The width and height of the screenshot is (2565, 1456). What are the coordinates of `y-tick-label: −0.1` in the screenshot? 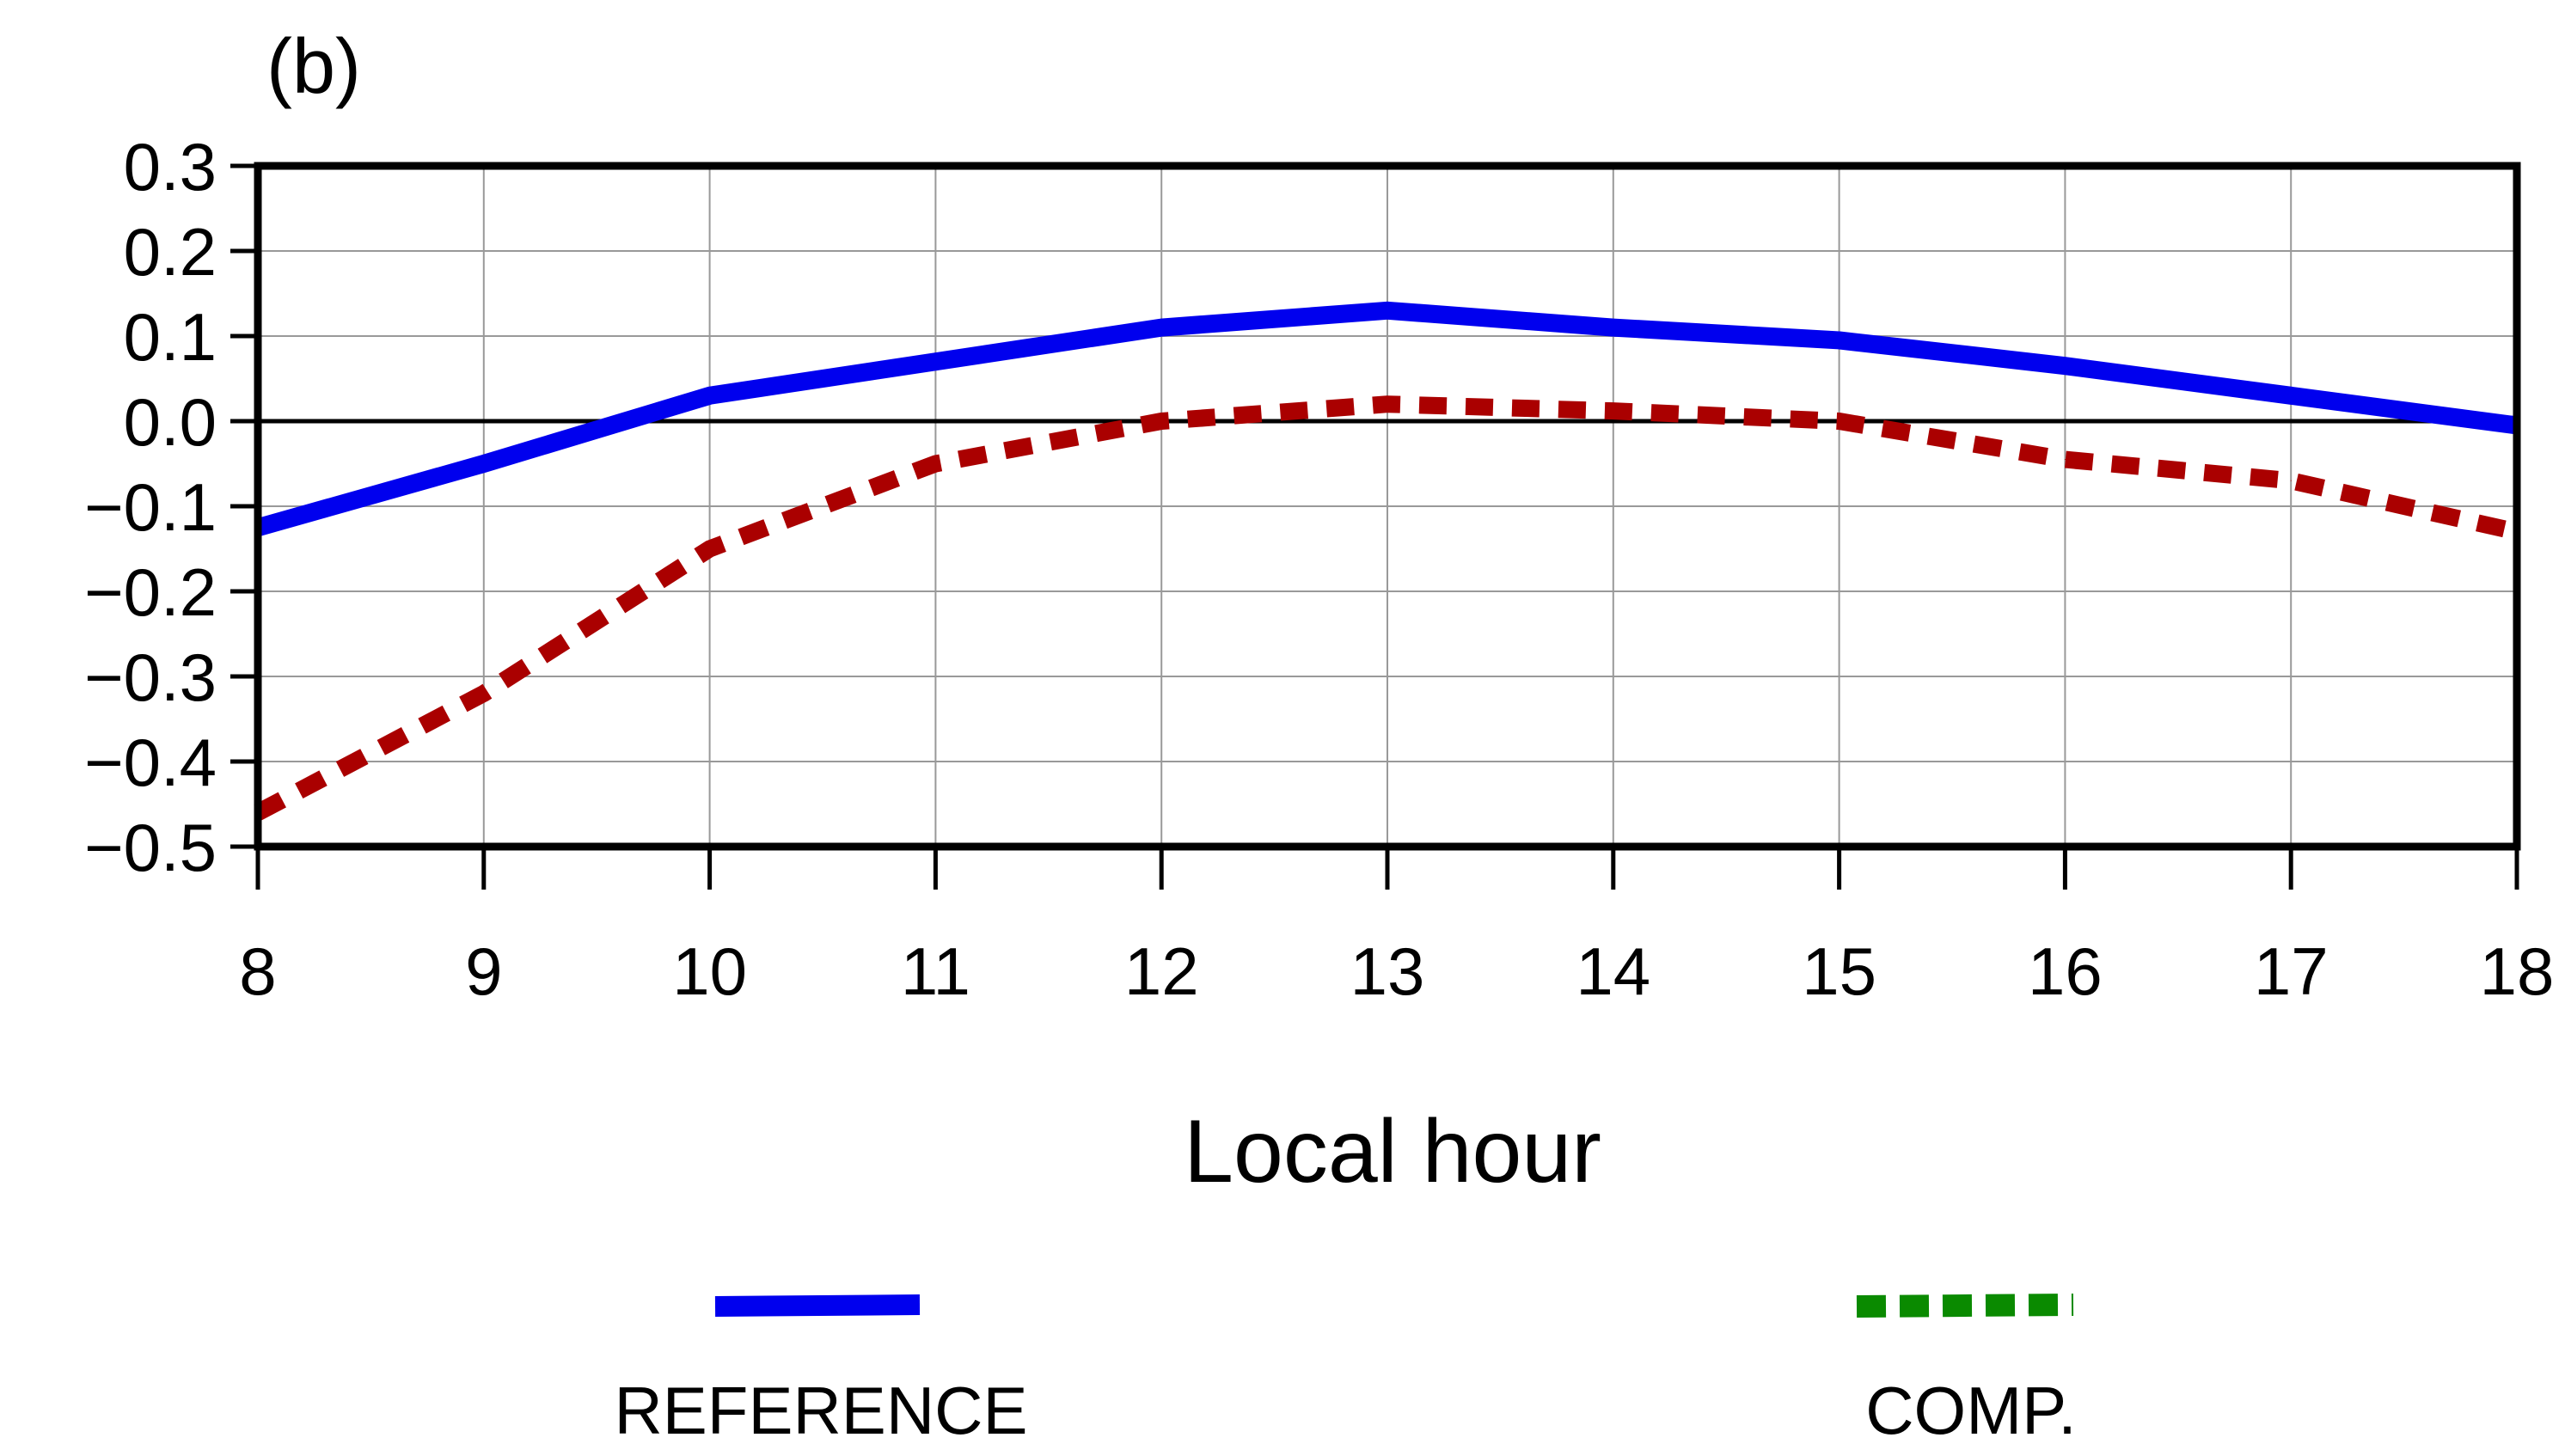 It's located at (150, 507).